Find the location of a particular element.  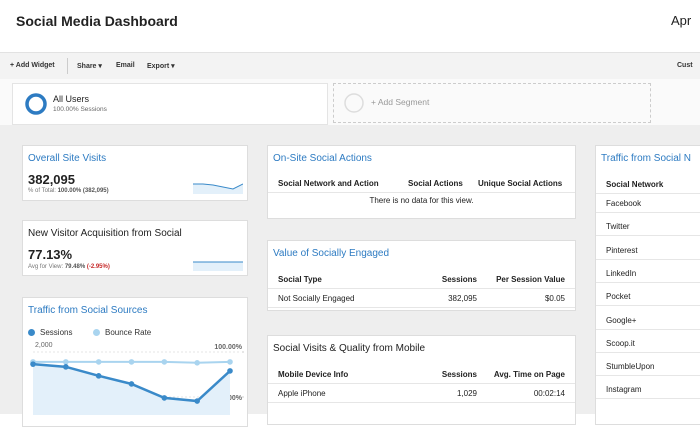

legend-label: Bounce Rate is located at coordinates (128, 332).